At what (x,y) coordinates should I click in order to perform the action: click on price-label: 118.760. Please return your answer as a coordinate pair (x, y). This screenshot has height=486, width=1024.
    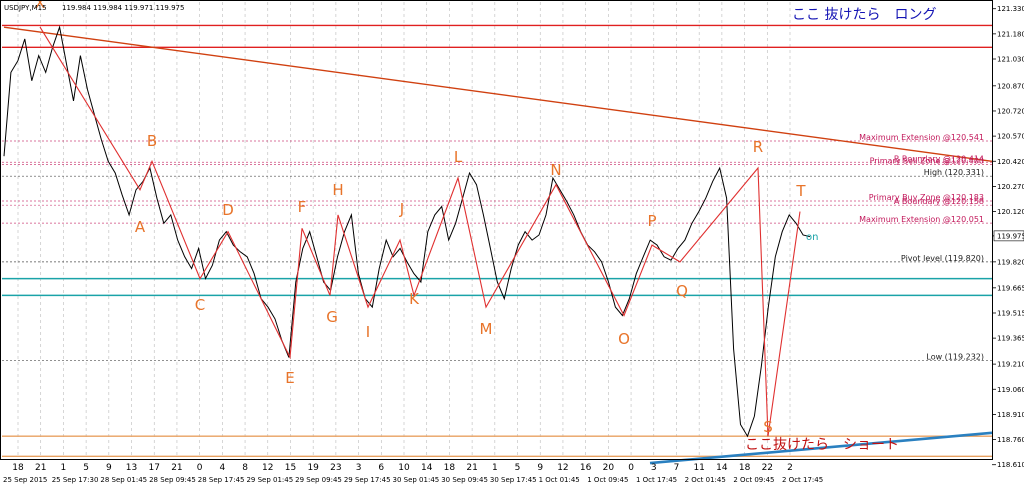
    Looking at the image, I should click on (1010, 440).